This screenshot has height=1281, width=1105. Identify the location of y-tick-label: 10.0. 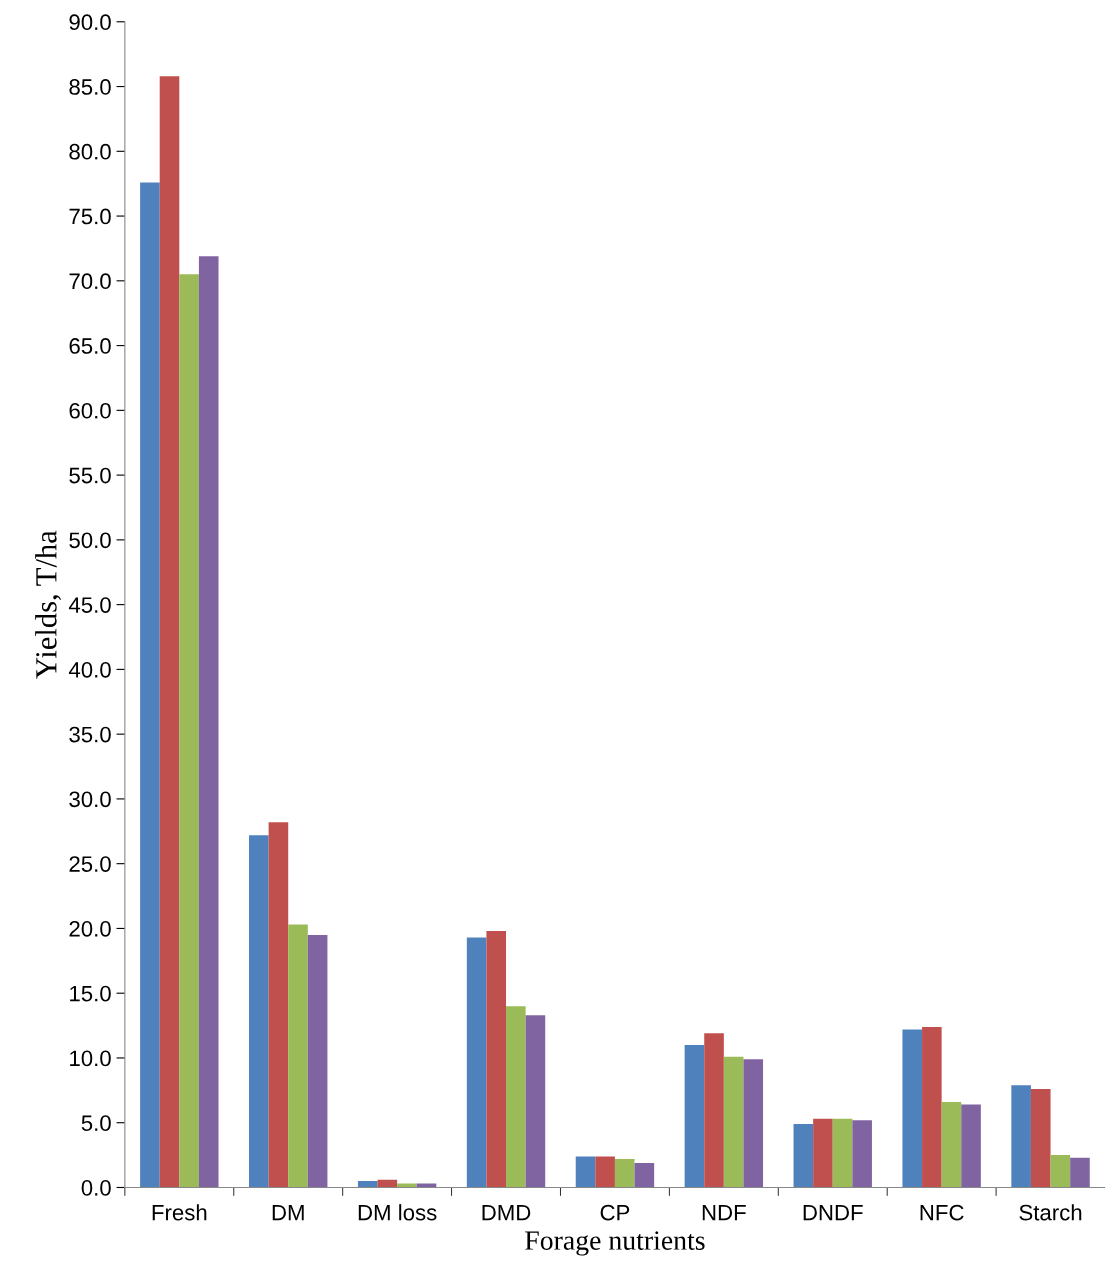
(90, 1058).